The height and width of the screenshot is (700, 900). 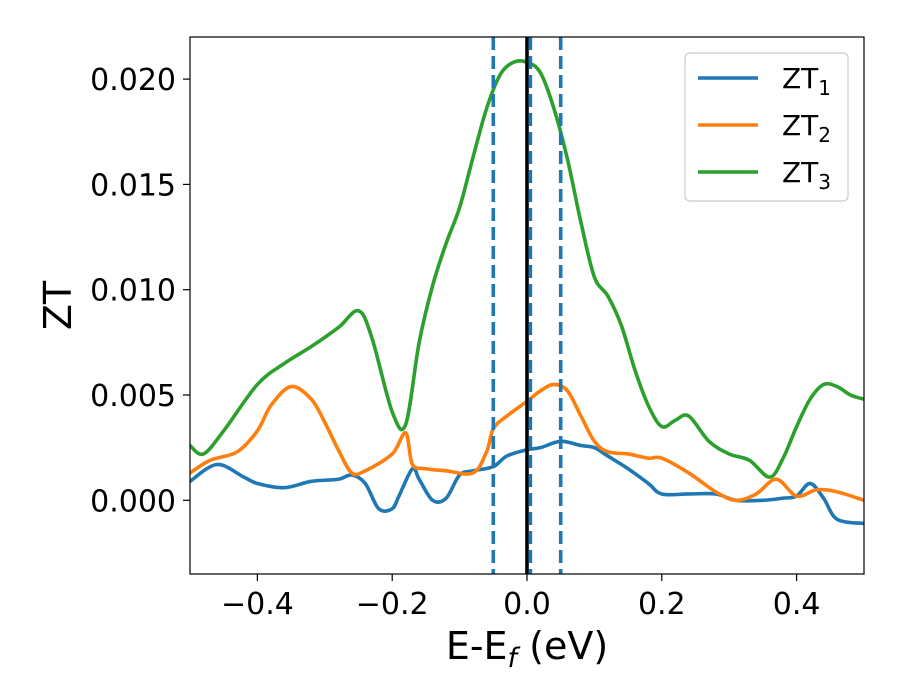 I want to click on legend-box, so click(x=766, y=127).